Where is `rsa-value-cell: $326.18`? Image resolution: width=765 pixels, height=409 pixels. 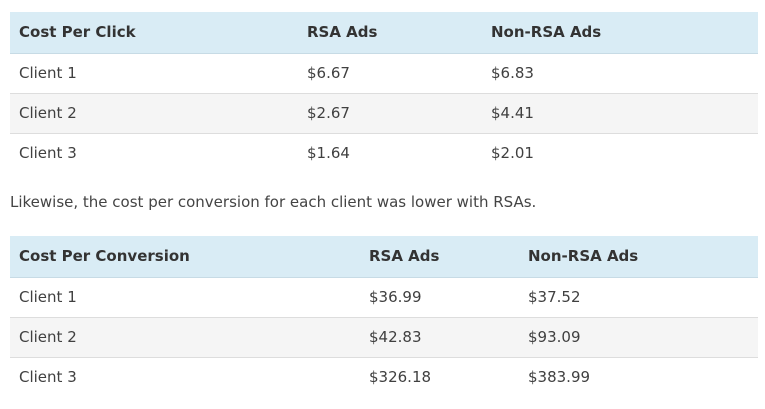
rsa-value-cell: $326.18 is located at coordinates (400, 377).